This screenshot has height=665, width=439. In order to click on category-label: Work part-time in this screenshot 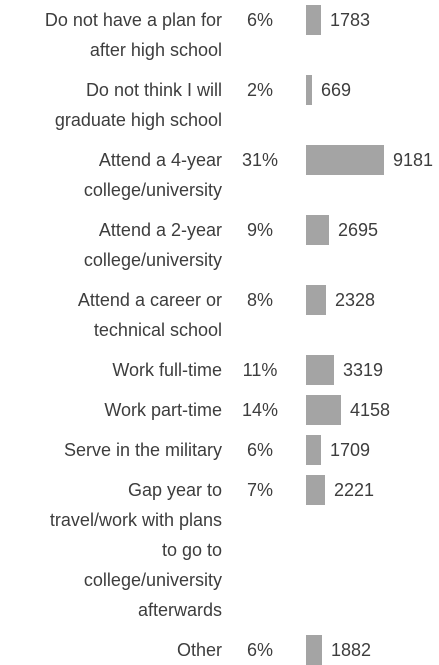, I will do `click(163, 410)`.